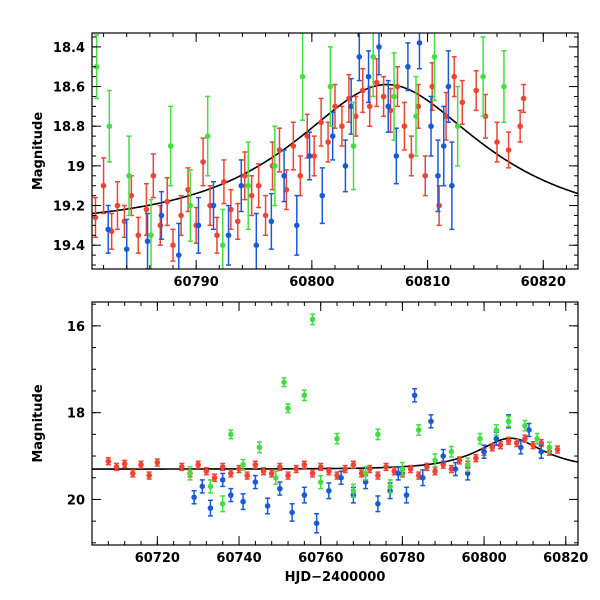 The height and width of the screenshot is (600, 600). I want to click on y-tick-label: 20, so click(76, 500).